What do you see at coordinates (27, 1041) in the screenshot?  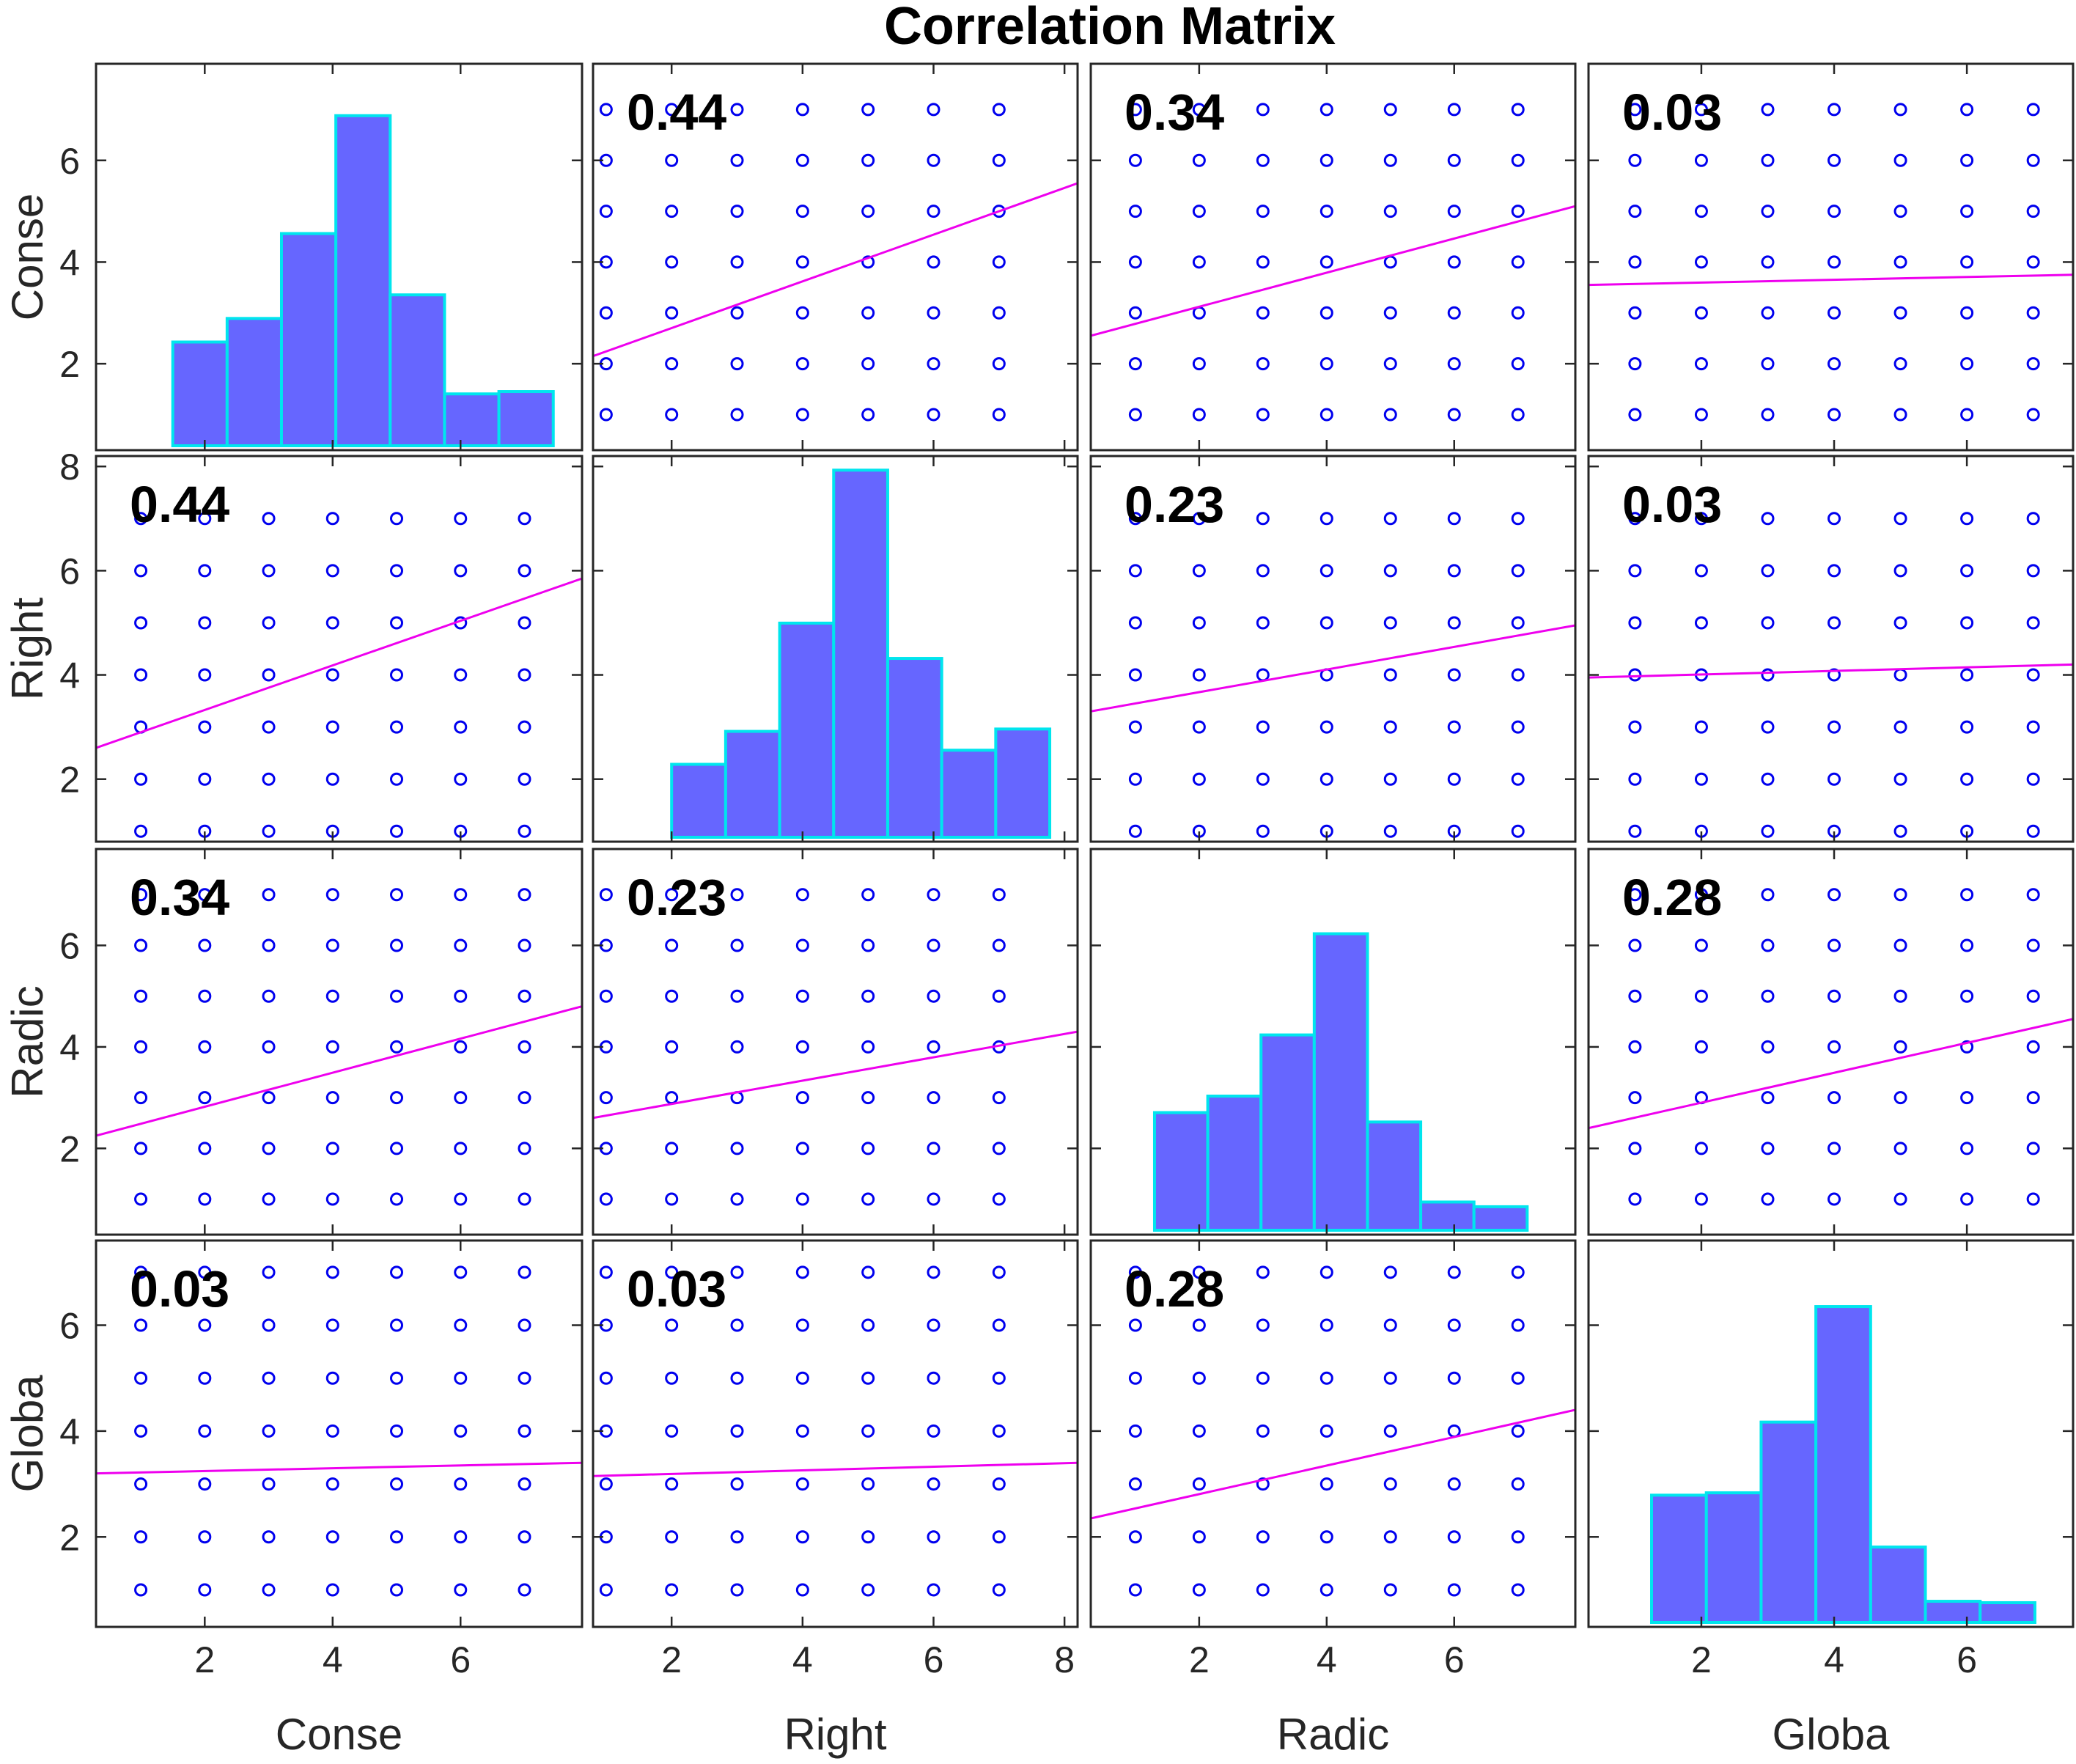 I see `row-variable-label: Radic` at bounding box center [27, 1041].